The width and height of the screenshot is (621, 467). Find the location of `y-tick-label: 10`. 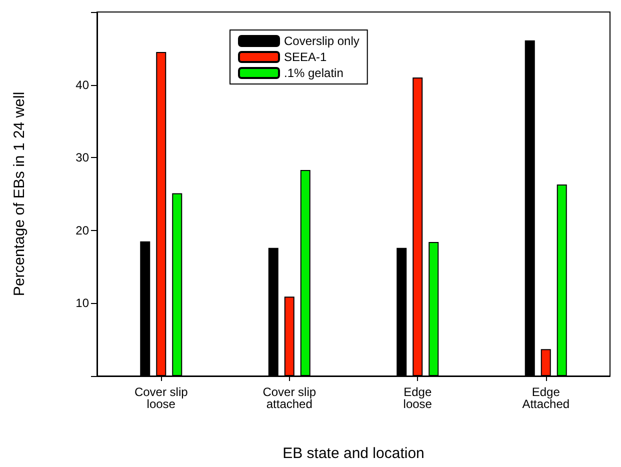

y-tick-label: 10 is located at coordinates (83, 303).